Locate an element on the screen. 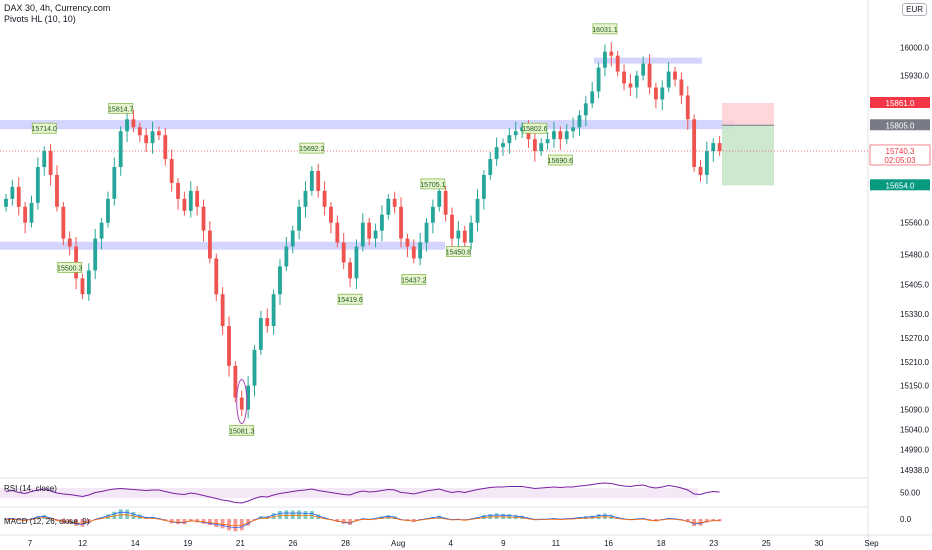 This screenshot has height=550, width=932. pivot-label: 15500.3 is located at coordinates (69, 268).